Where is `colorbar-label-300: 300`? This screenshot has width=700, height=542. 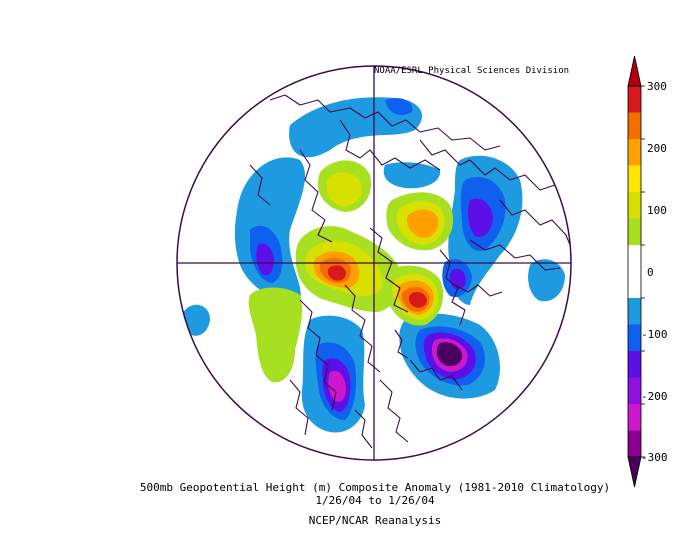 colorbar-label-300: 300 is located at coordinates (657, 86).